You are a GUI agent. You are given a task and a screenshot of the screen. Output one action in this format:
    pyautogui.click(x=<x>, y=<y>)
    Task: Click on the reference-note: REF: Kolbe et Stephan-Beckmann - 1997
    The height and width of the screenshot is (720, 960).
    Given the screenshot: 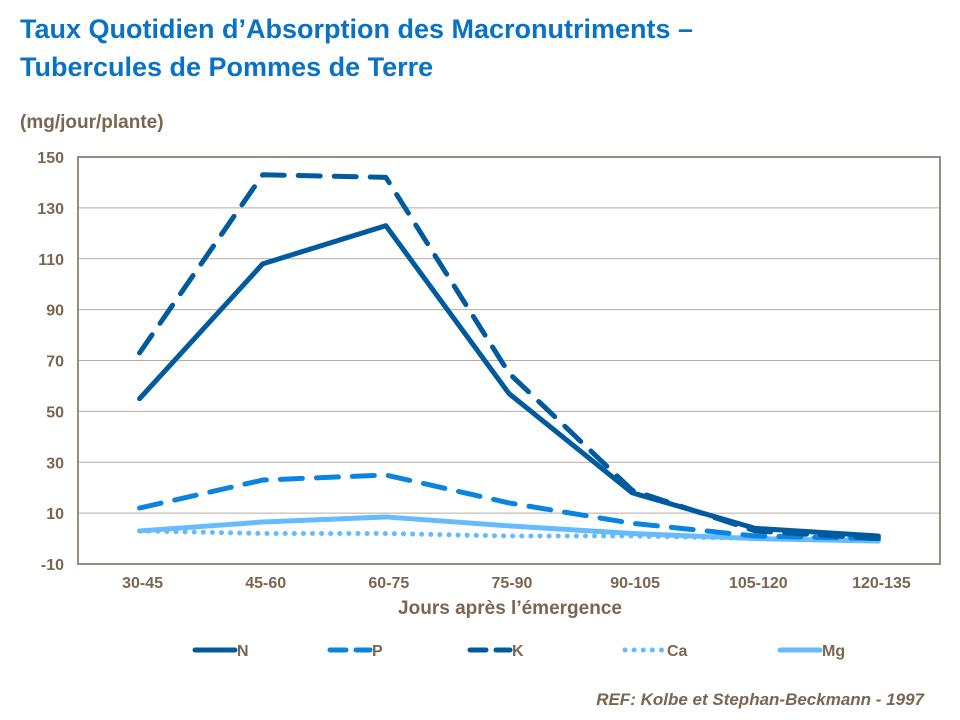 What is the action you would take?
    pyautogui.click(x=760, y=699)
    